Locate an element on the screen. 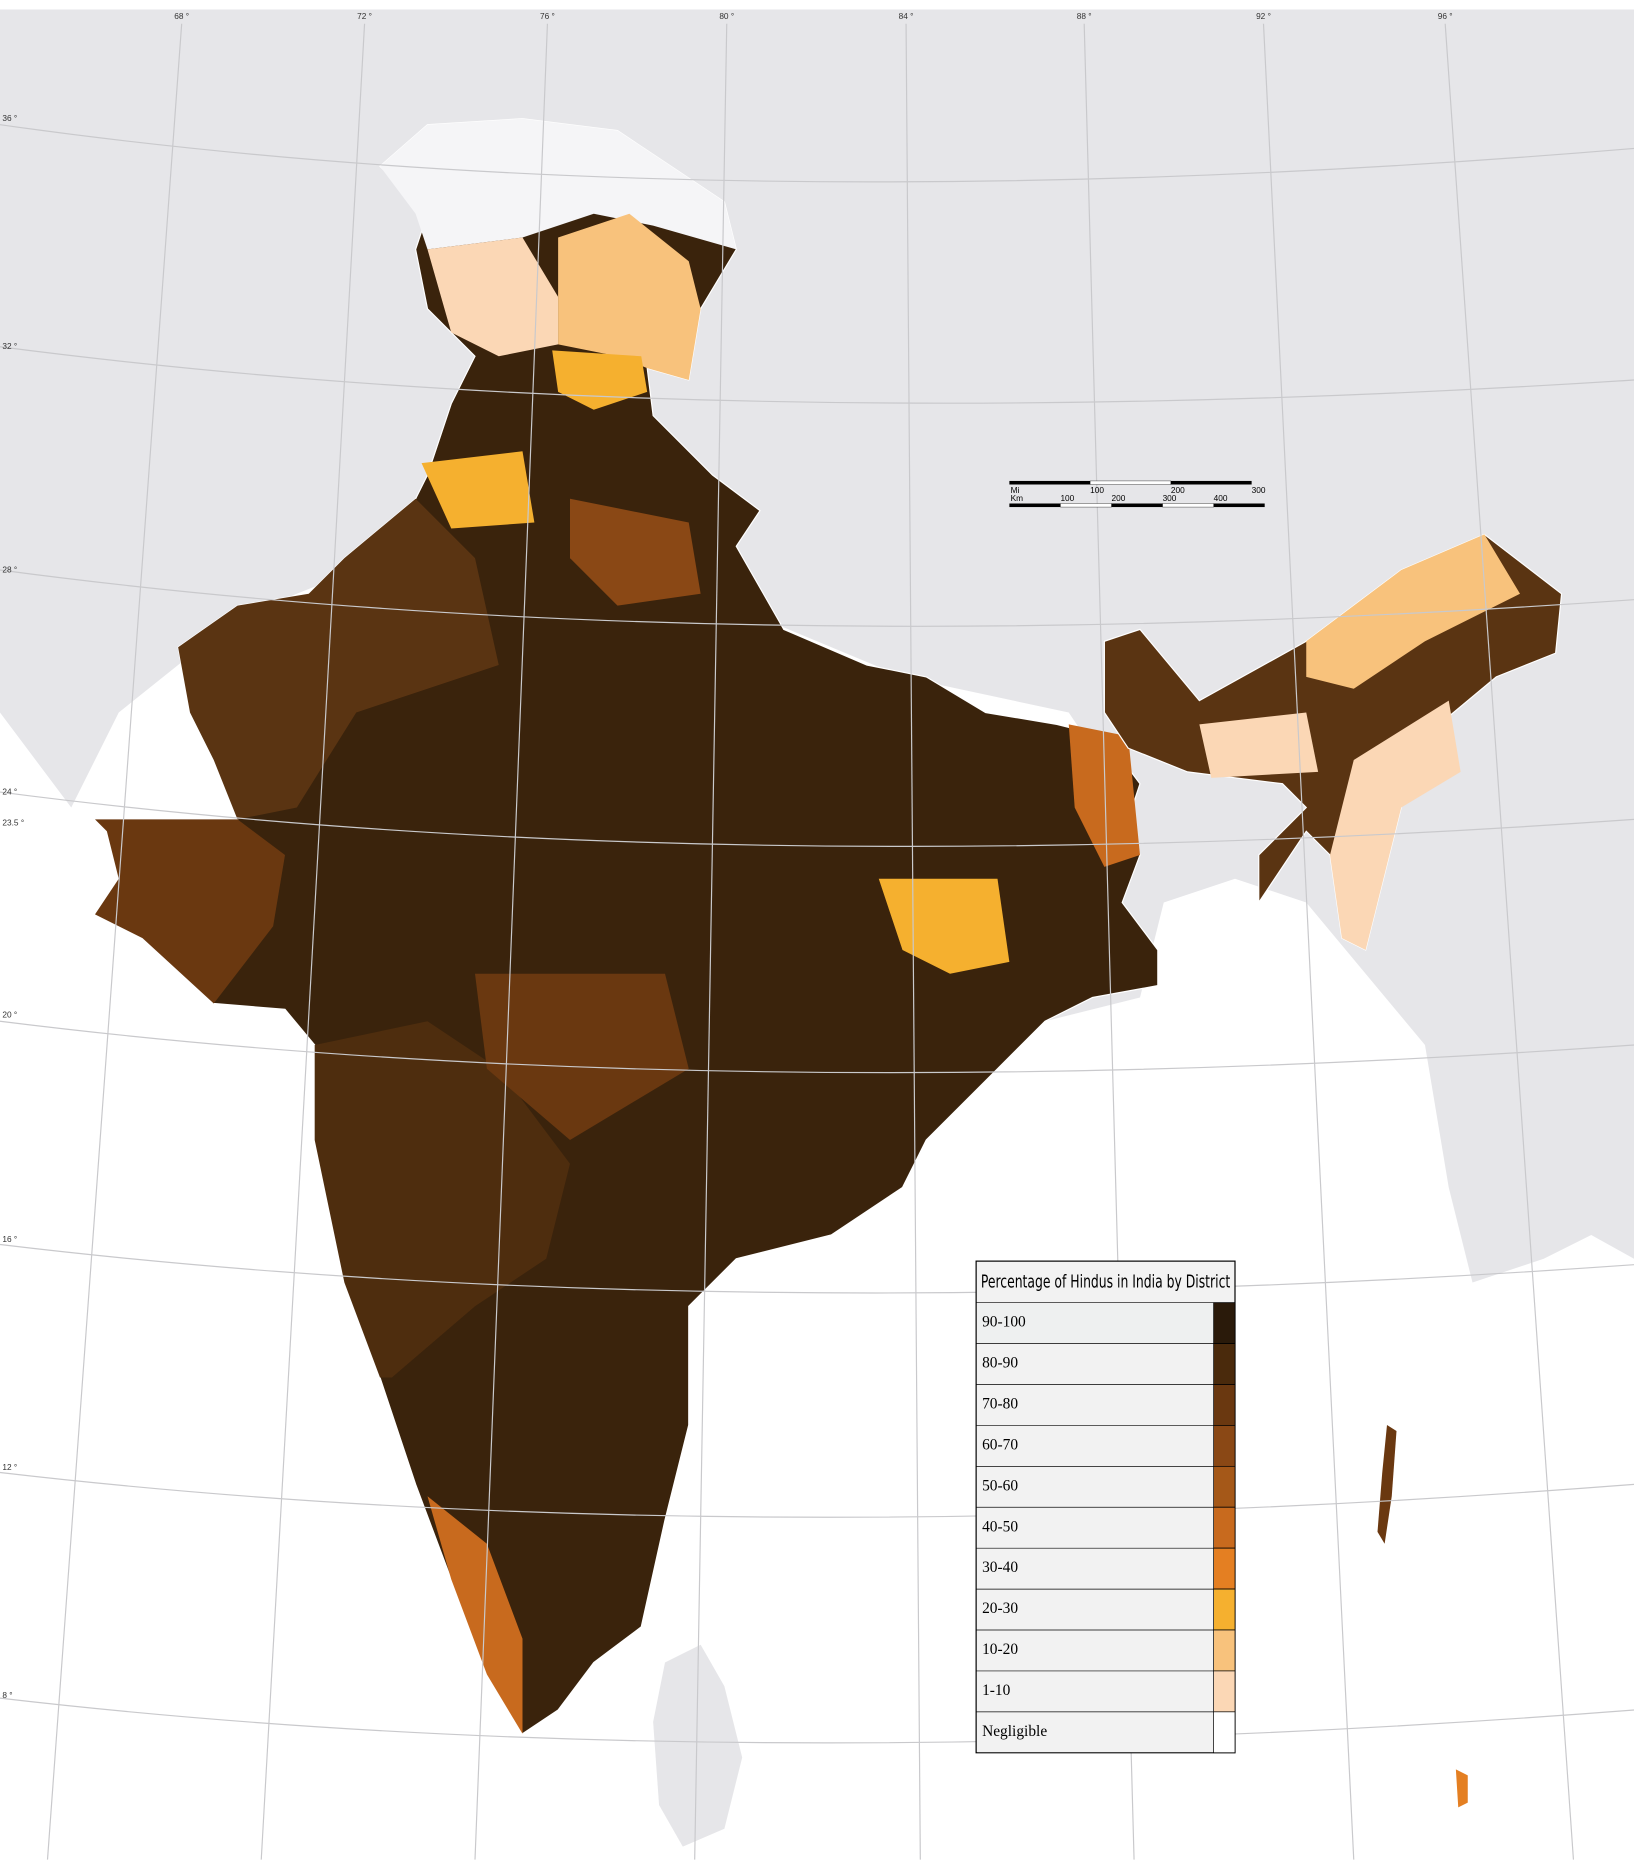 This screenshot has width=1634, height=1862. islands-andaman is located at coordinates (1387, 1484).